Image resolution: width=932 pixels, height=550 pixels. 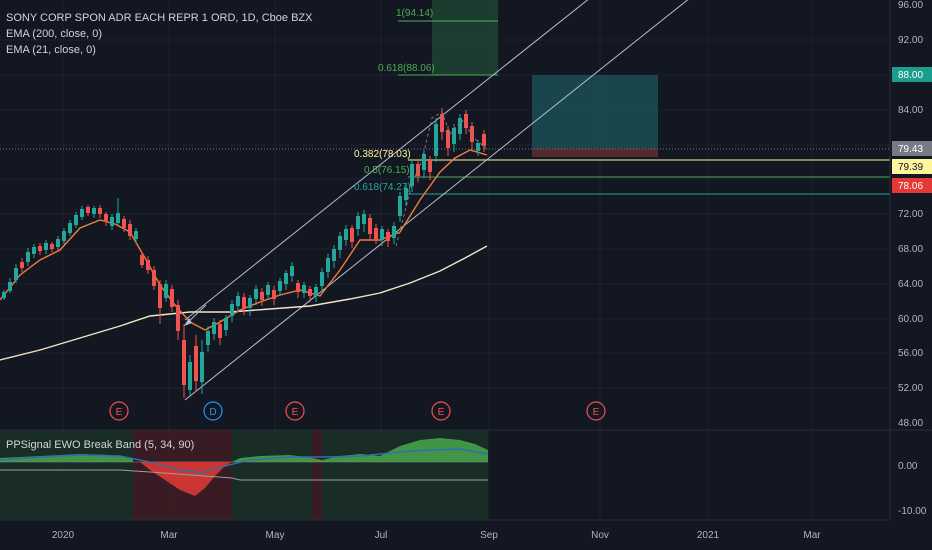 I want to click on last-price-label: 79.43, so click(x=910, y=149).